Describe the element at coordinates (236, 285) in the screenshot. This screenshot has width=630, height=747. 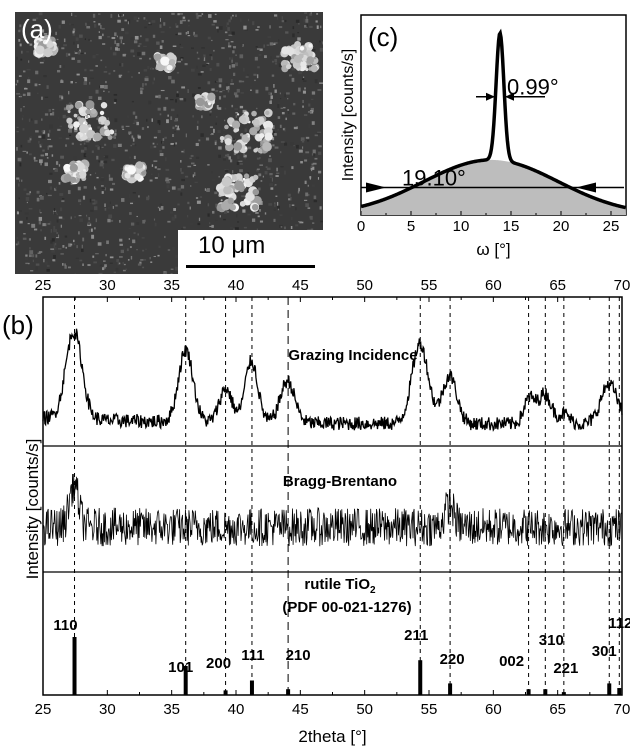
I see `x-tick-label-top: 40` at that location.